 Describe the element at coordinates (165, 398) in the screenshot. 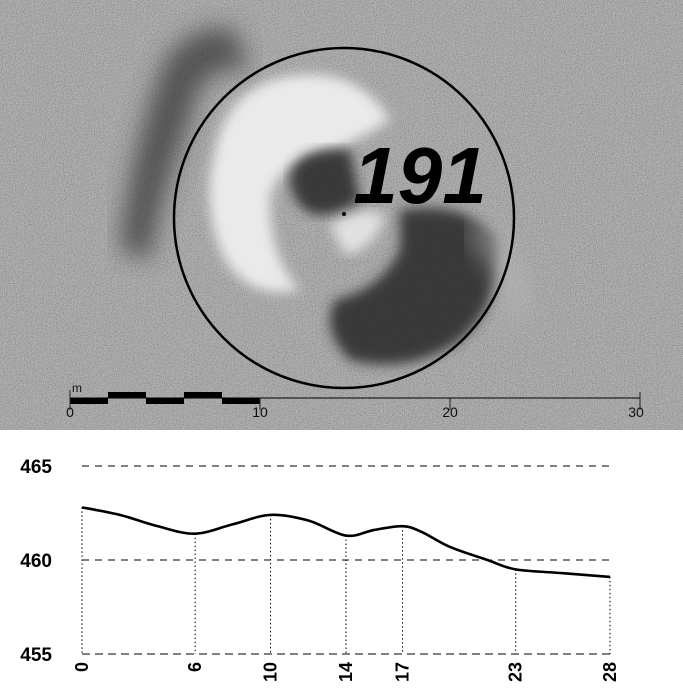

I see `scale-bar-segments` at that location.